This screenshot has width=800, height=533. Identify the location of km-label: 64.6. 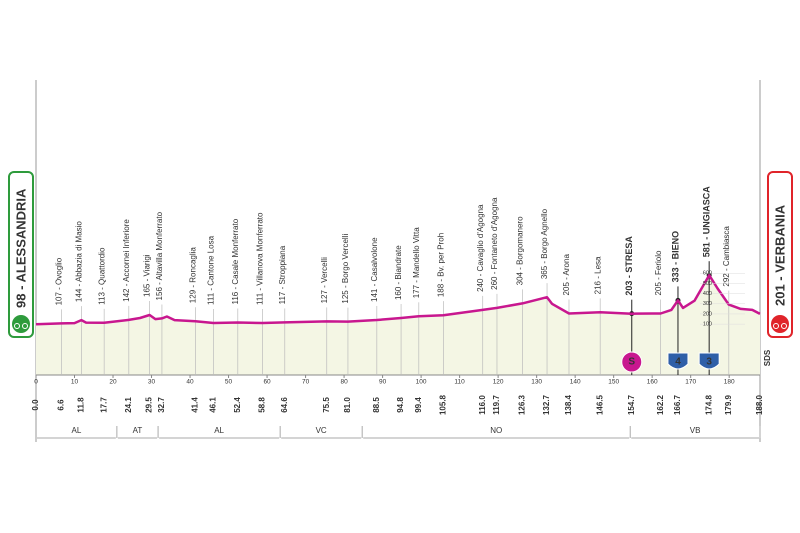
(284, 405).